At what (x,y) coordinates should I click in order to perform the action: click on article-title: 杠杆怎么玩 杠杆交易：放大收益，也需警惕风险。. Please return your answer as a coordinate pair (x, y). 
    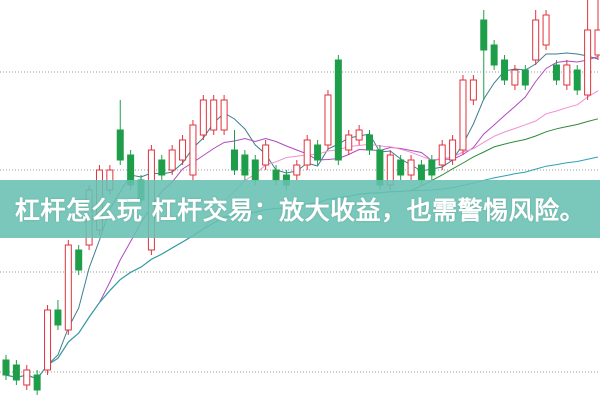
    Looking at the image, I should click on (300, 210).